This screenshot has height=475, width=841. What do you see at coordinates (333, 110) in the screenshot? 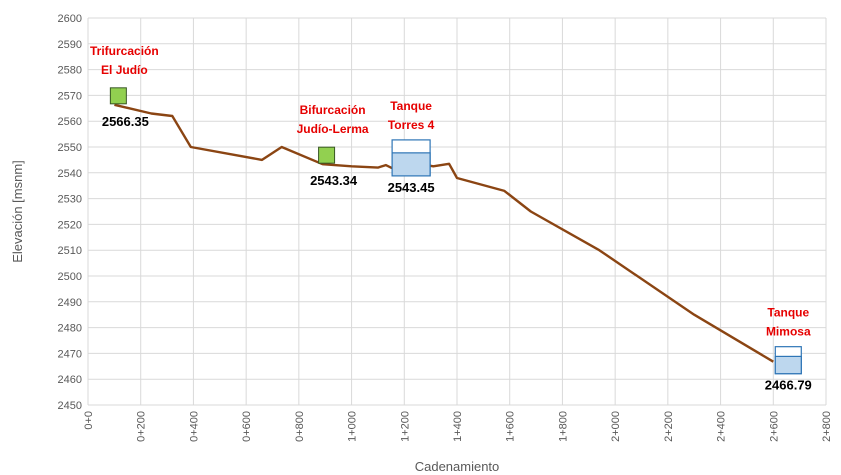
I see `structure-name-line-1: Bifurcación` at bounding box center [333, 110].